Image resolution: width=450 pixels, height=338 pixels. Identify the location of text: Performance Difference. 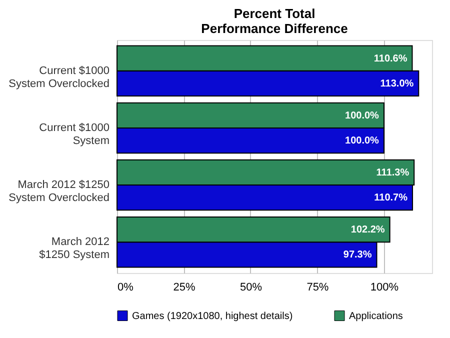
(274, 28).